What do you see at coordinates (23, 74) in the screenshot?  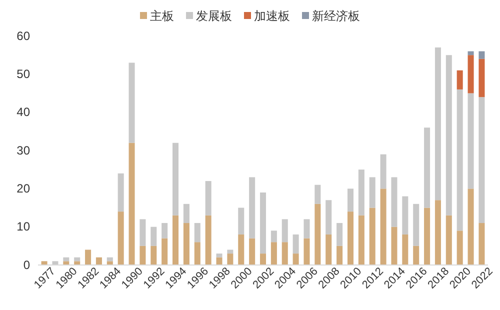 I see `y-tick-label: 50` at bounding box center [23, 74].